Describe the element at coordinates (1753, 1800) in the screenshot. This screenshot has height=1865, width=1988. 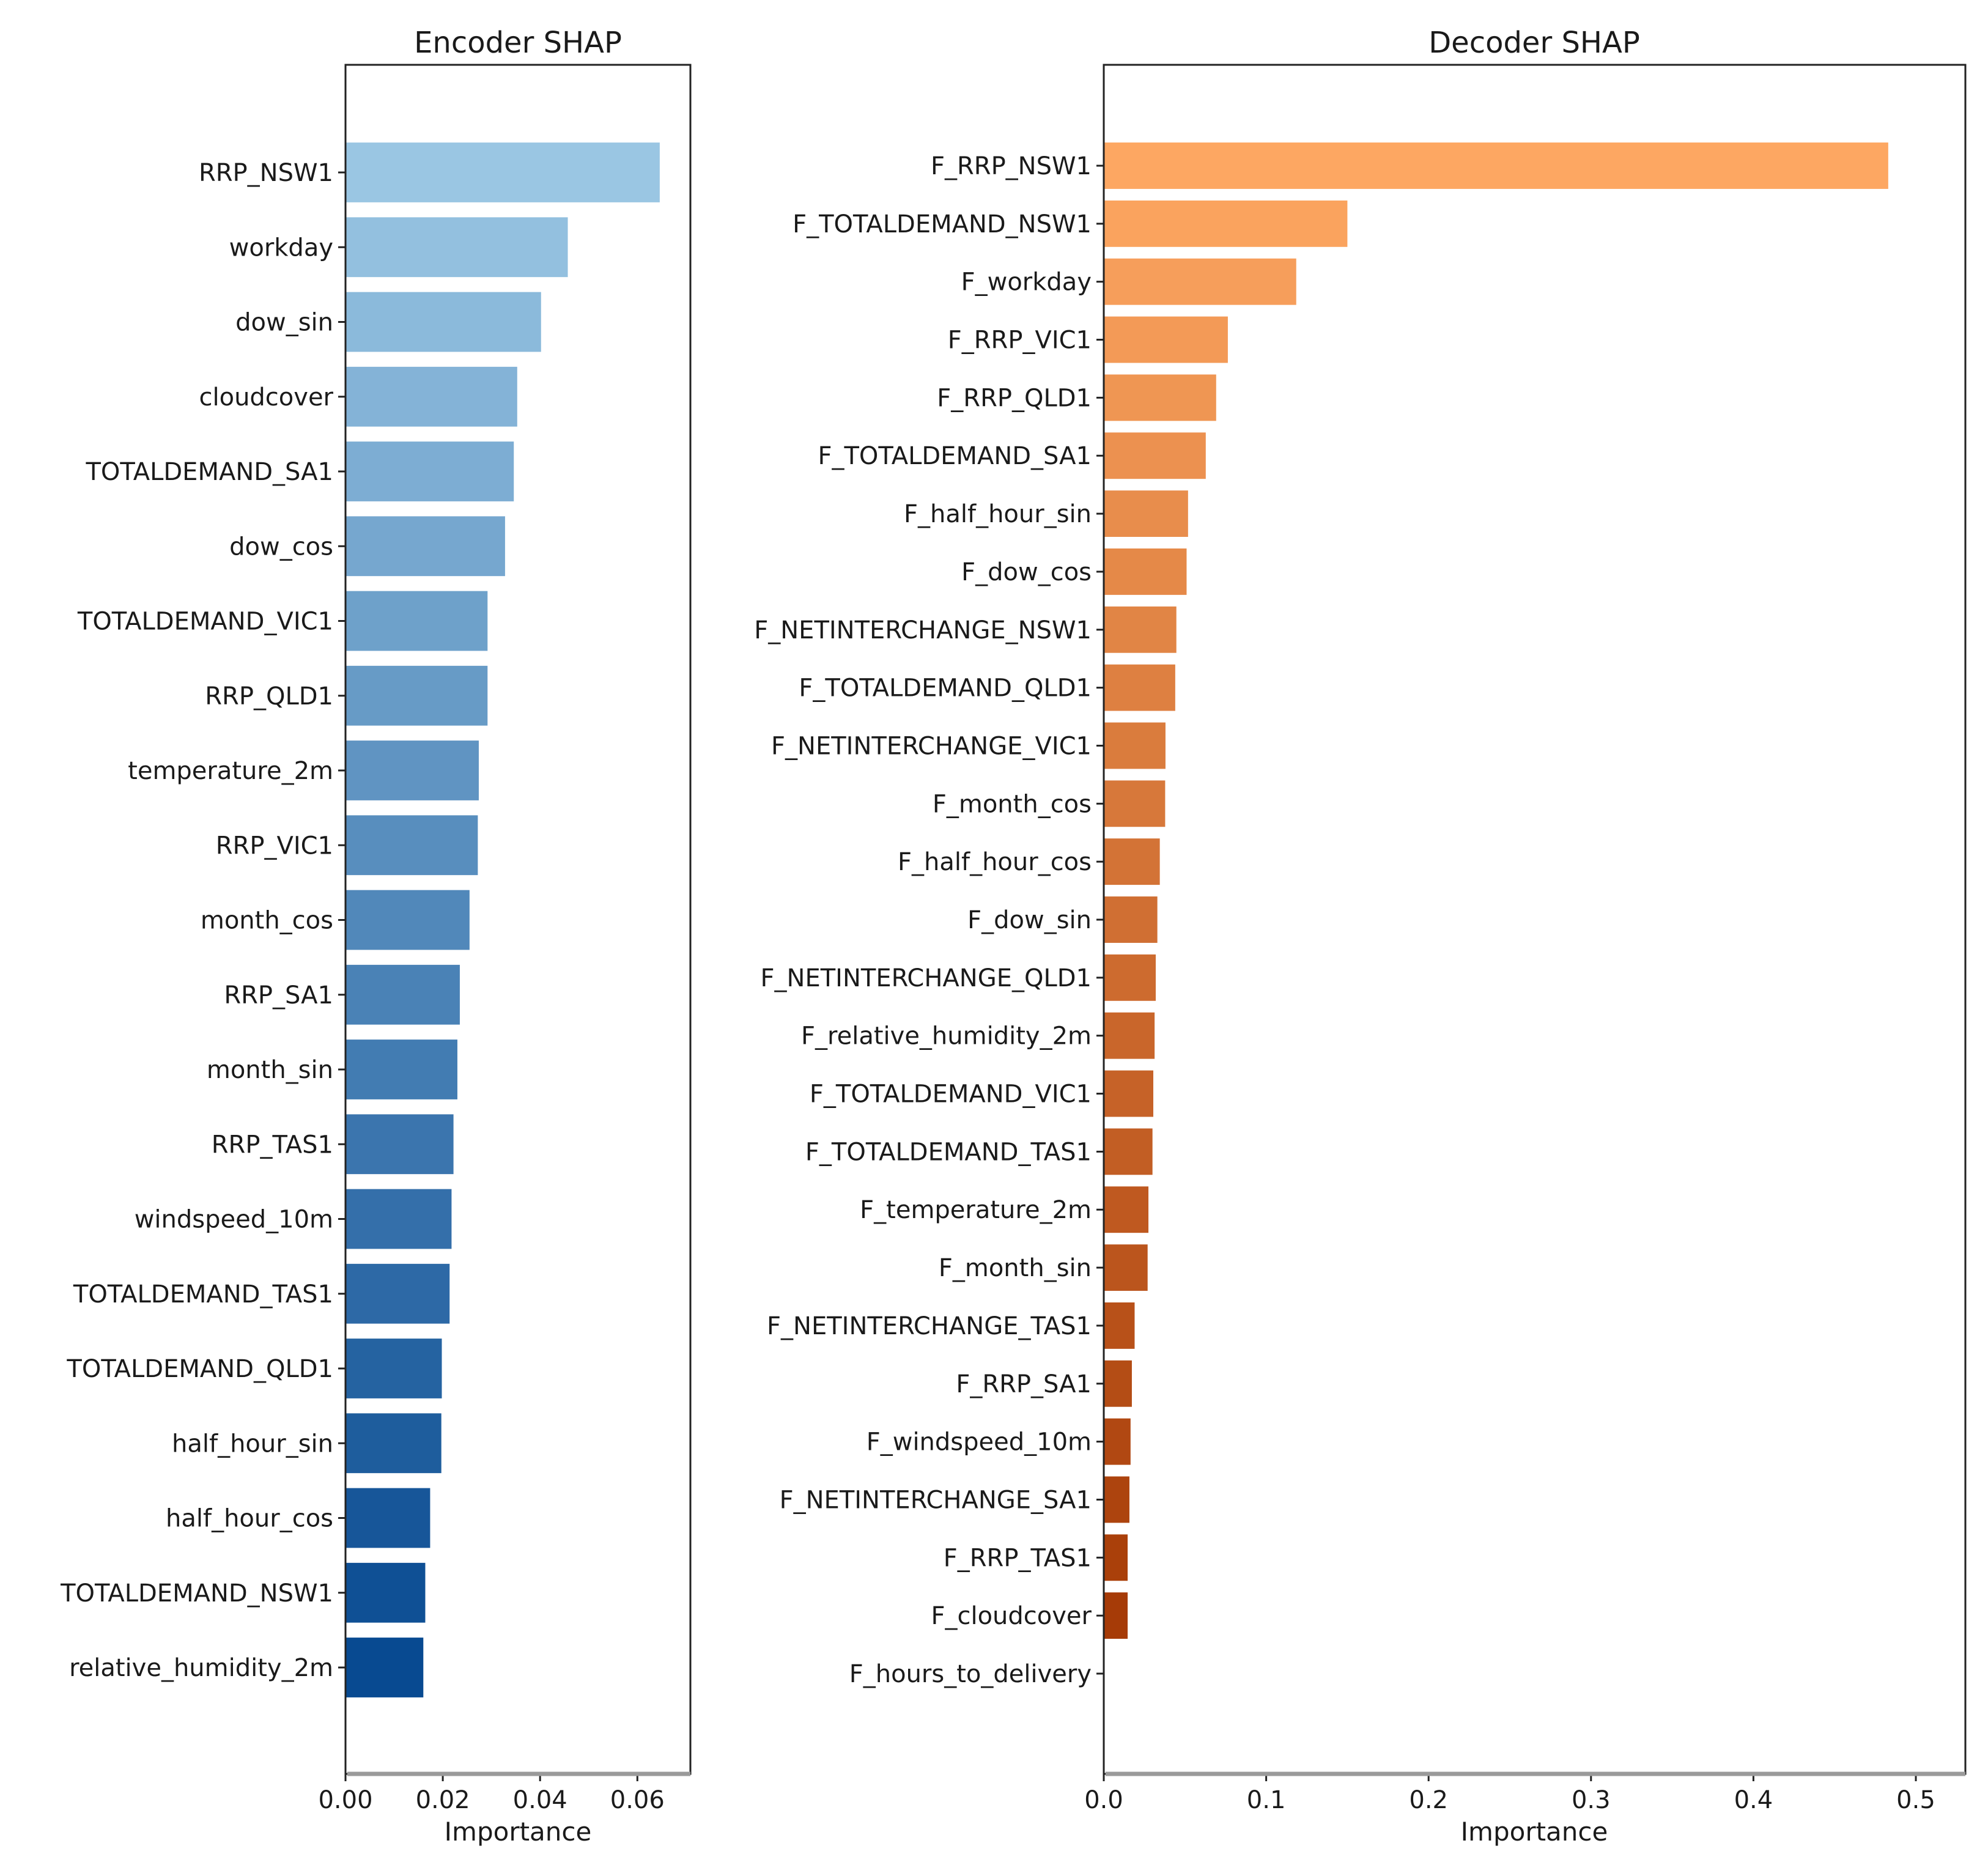
I see `decoder-x-tick-label: 0.4` at that location.